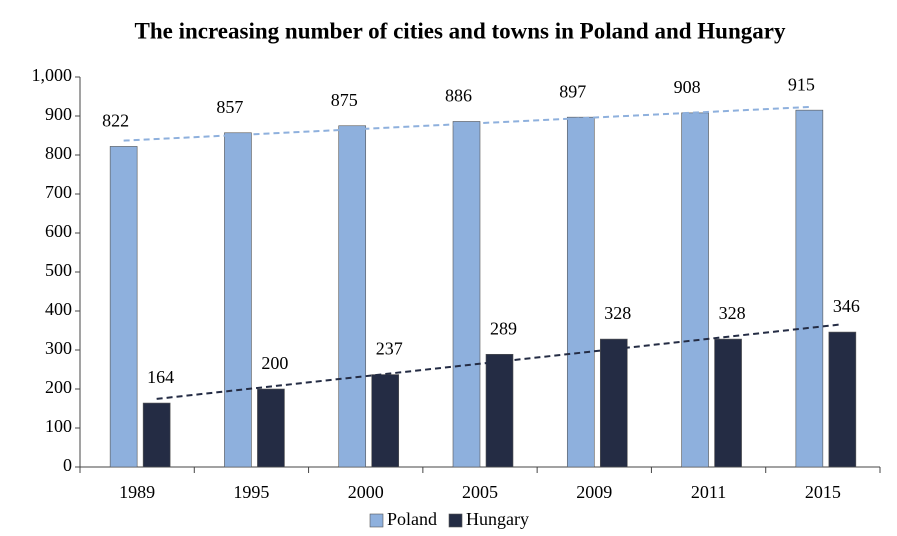 This screenshot has height=536, width=897. Describe the element at coordinates (58, 192) in the screenshot. I see `y-tick-label: 700` at that location.